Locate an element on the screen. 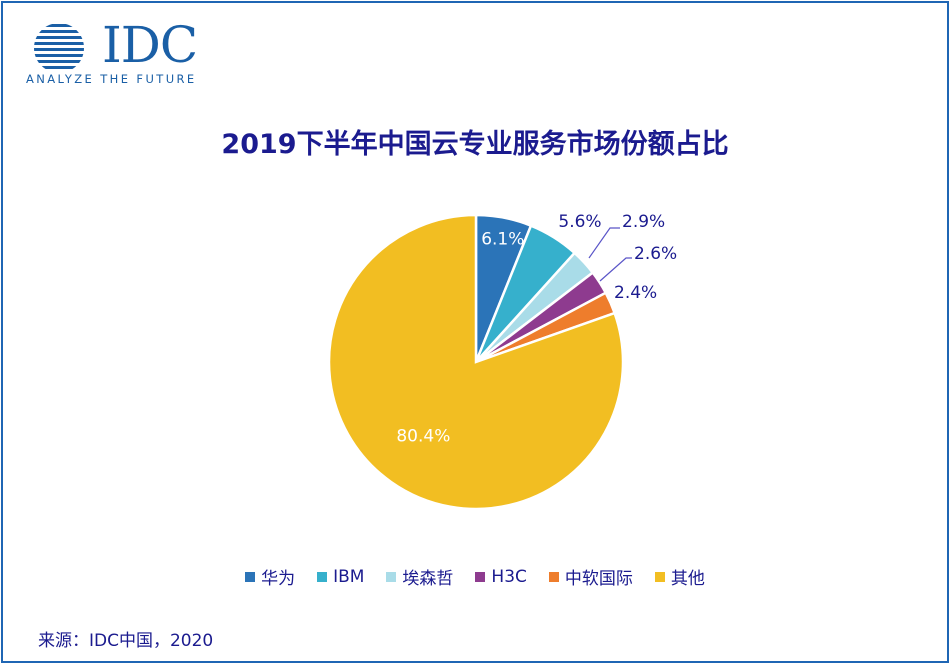  legend-label: 中软国际 is located at coordinates (598, 579).